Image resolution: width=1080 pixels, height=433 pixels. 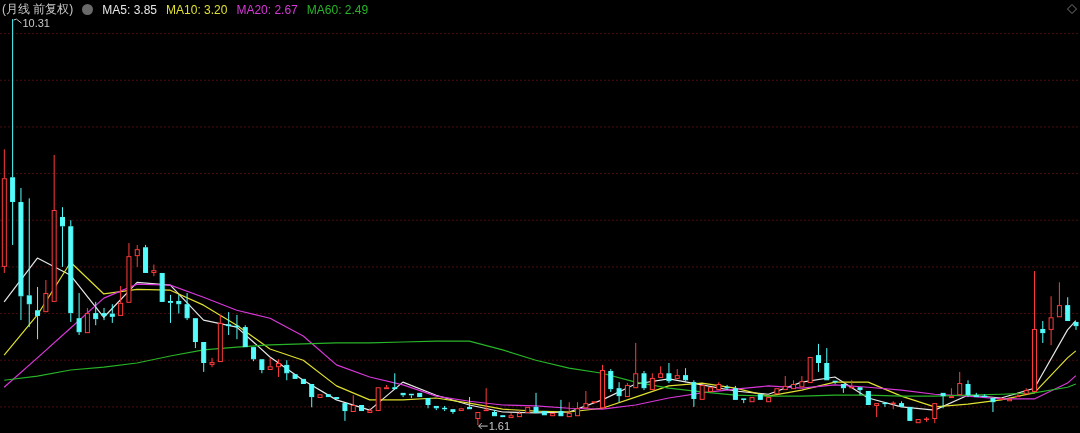 What do you see at coordinates (130, 9) in the screenshot?
I see `text: MA5: 3.85` at bounding box center [130, 9].